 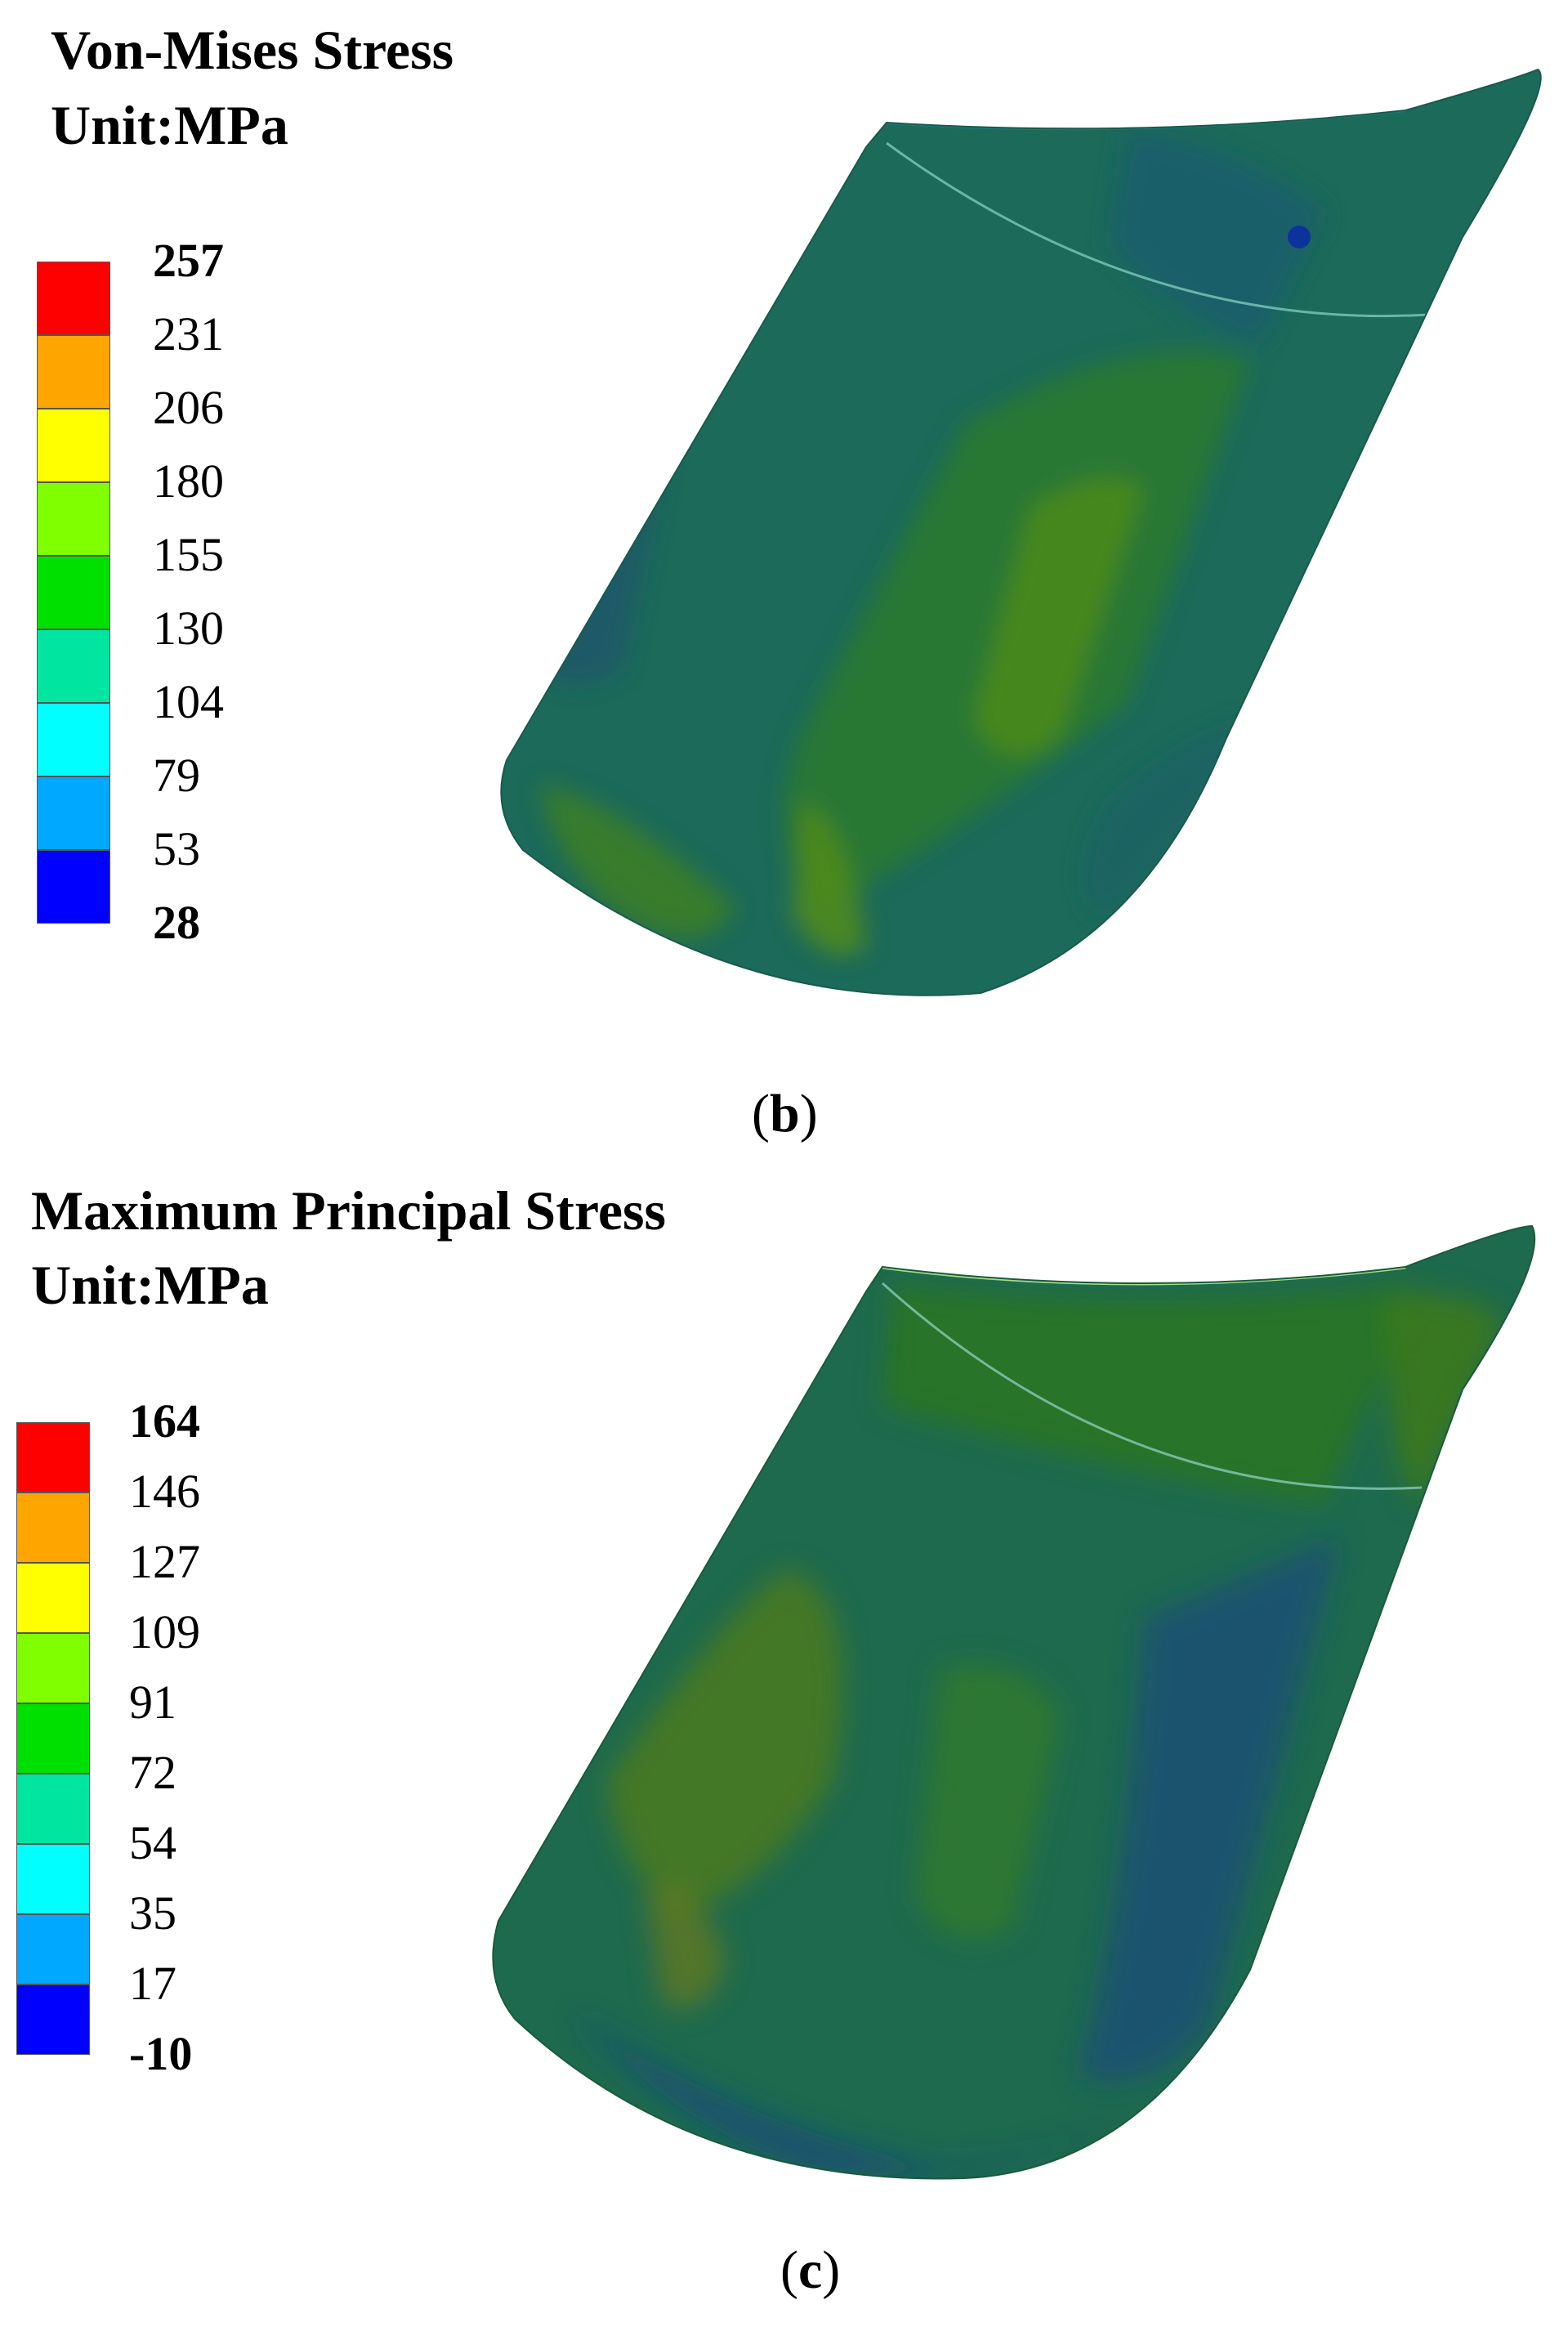 I want to click on panel-c-title: Maximum Principal Stress, so click(x=348, y=1210).